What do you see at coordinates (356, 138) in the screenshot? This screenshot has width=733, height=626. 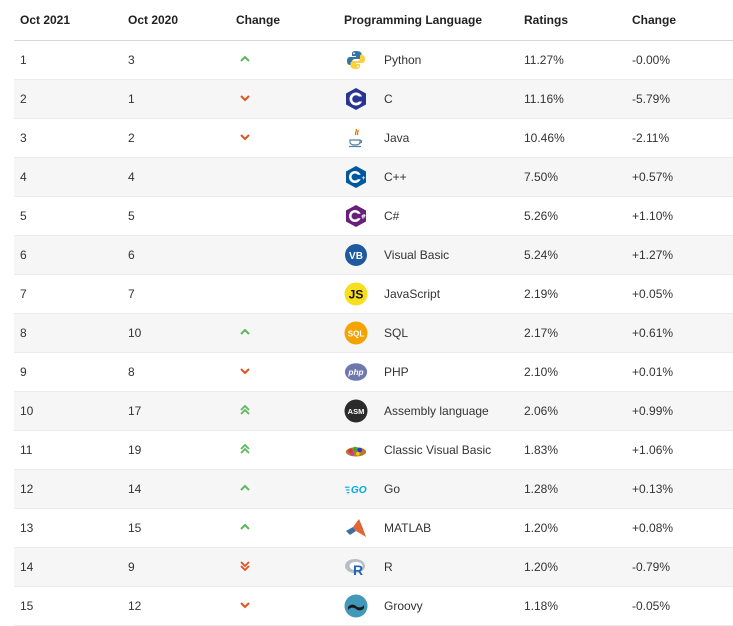 I see `java-icon` at bounding box center [356, 138].